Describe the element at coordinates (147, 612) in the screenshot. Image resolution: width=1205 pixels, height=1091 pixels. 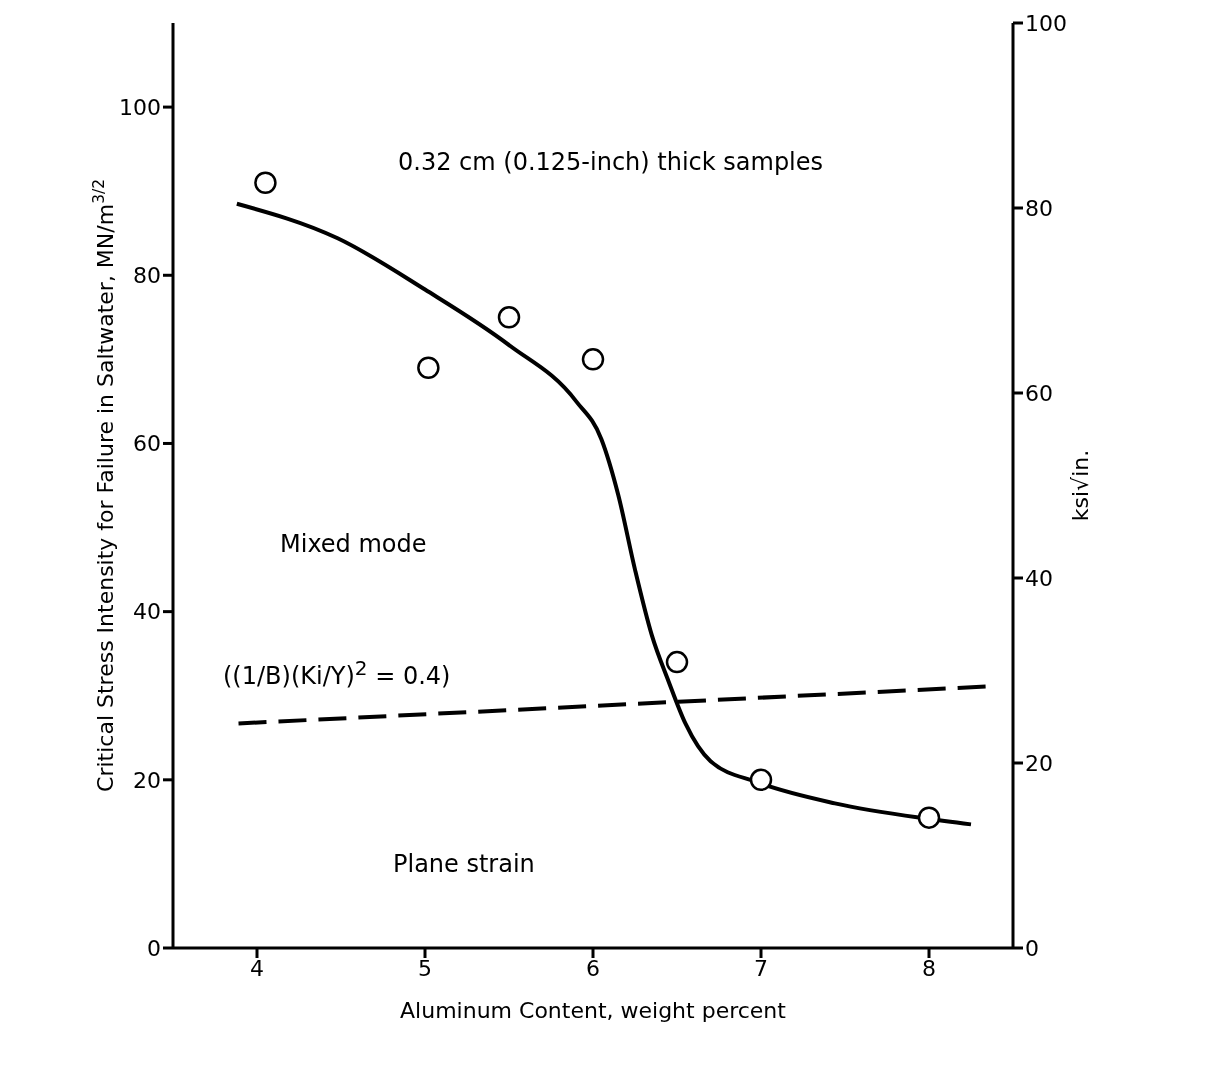
I see `y-tick-label: 40` at that location.